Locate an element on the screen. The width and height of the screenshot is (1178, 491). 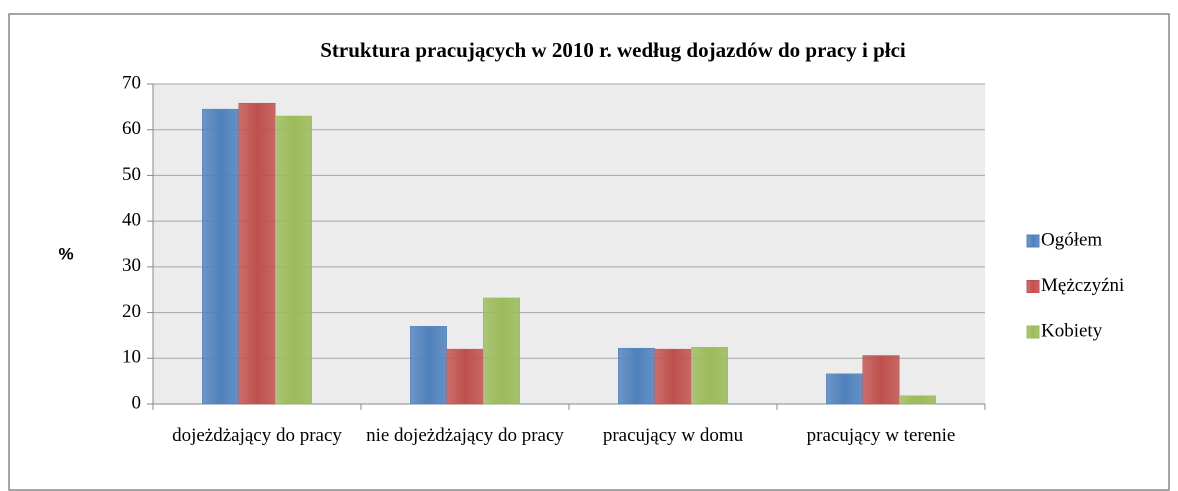
y-tick-label: 60 is located at coordinates (131, 128).